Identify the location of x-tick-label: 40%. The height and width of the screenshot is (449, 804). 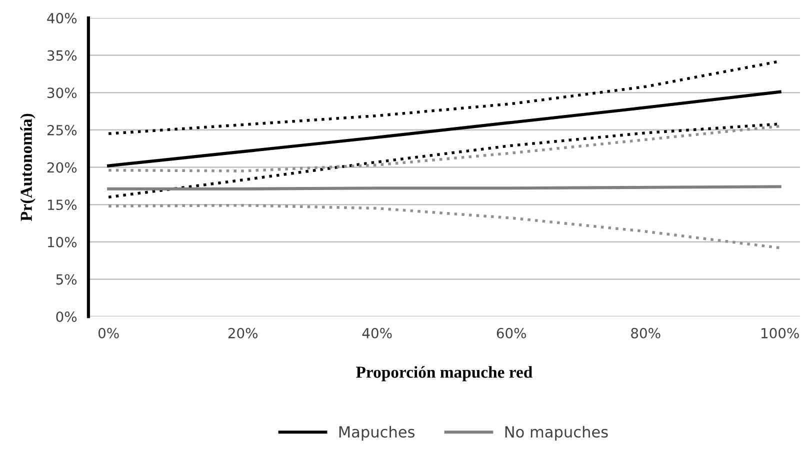
(377, 333).